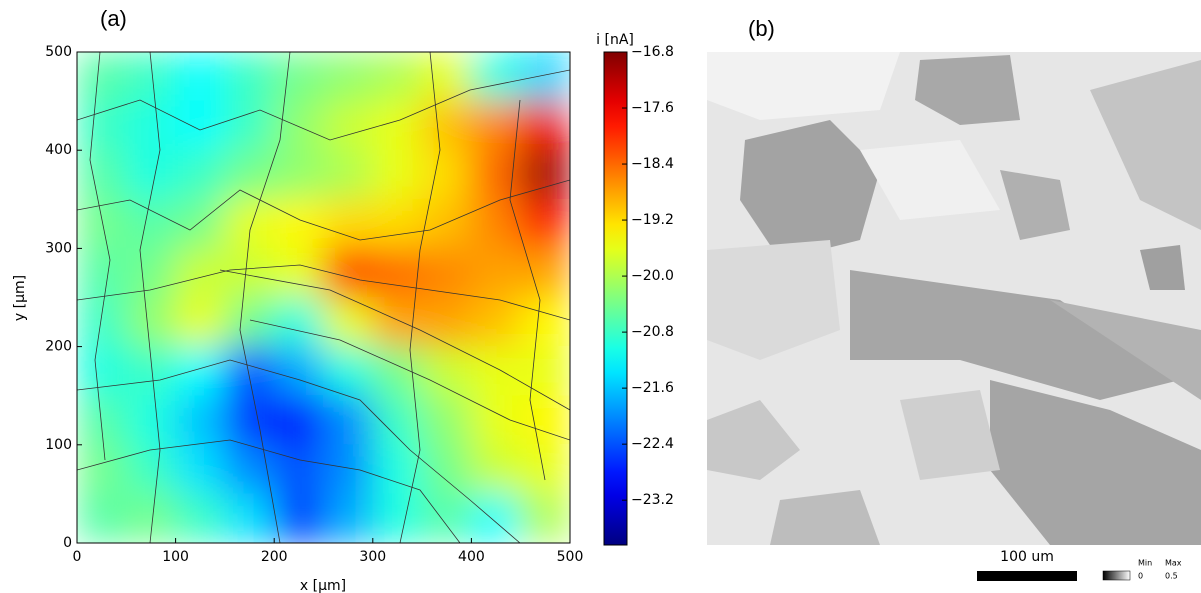  What do you see at coordinates (1140, 576) in the screenshot?
I see `legend-min: 0` at bounding box center [1140, 576].